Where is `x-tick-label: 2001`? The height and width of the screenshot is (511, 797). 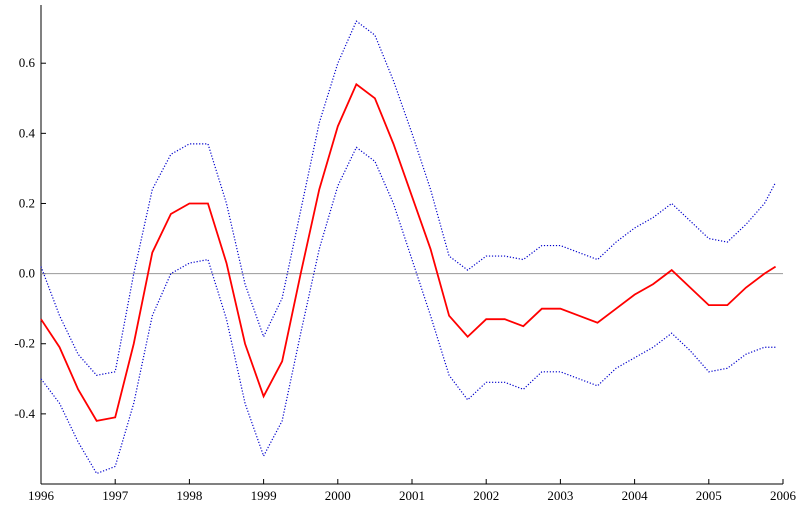
x-tick-label: 2001 is located at coordinates (412, 495).